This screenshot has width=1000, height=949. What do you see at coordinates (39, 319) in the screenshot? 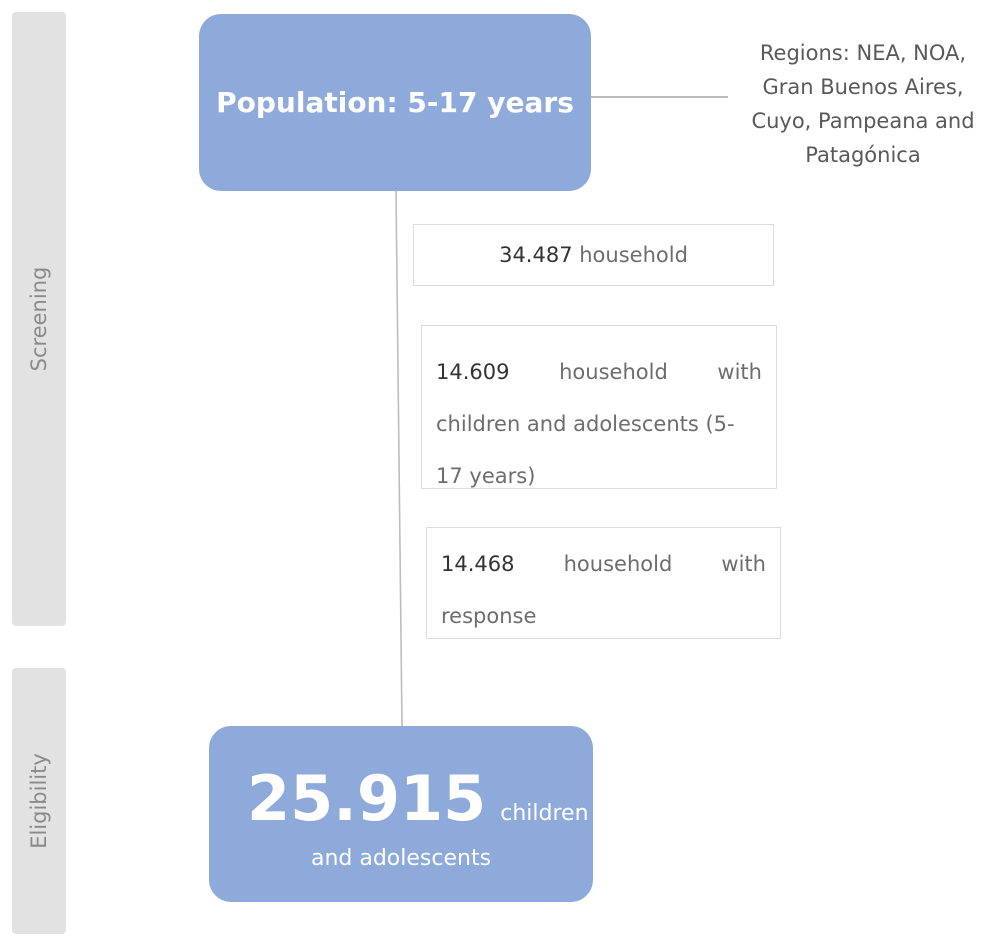
I see `screening-stage-bar: Screening` at bounding box center [39, 319].